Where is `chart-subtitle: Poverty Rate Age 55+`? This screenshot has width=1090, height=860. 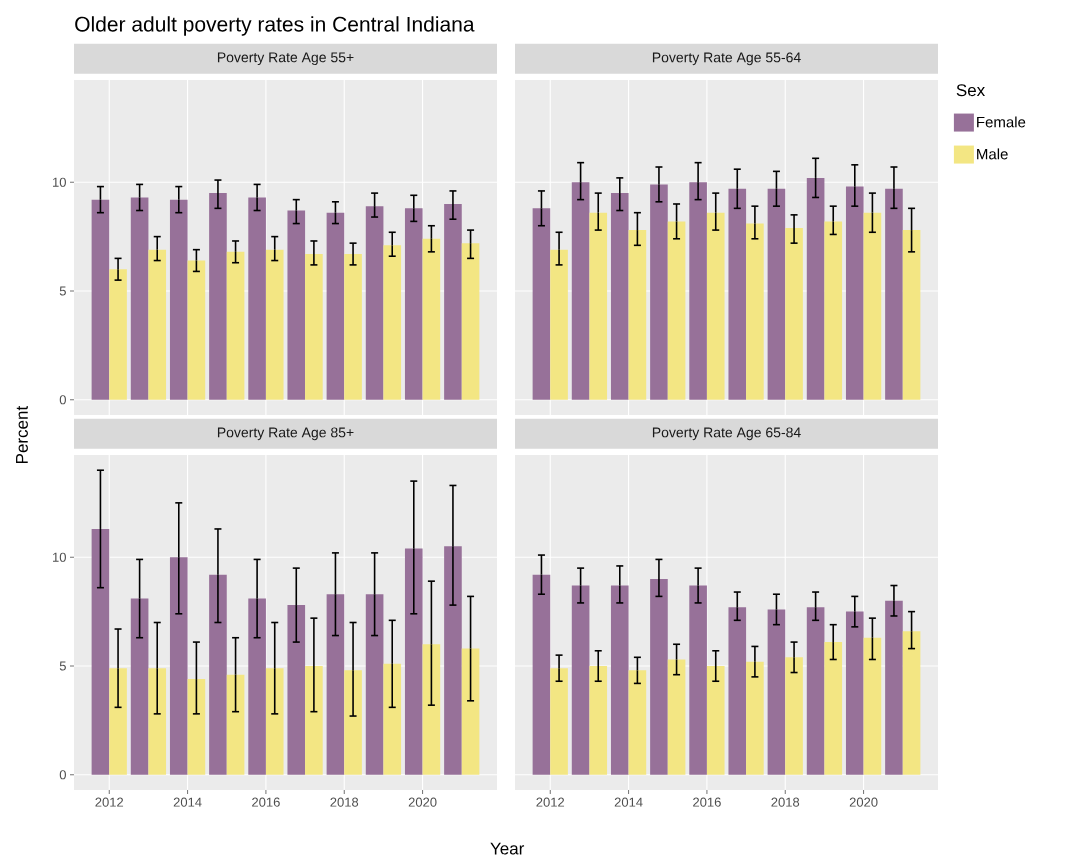
chart-subtitle: Poverty Rate Age 55+ is located at coordinates (285, 59).